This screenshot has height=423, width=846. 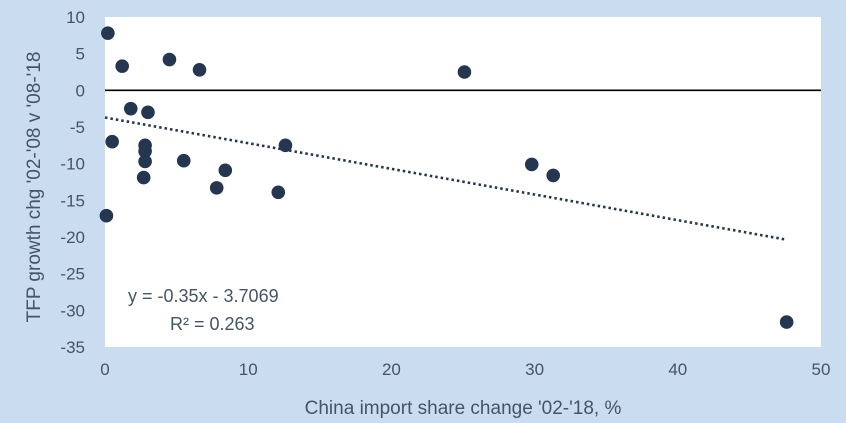 What do you see at coordinates (80, 54) in the screenshot?
I see `y-tick-label: 5` at bounding box center [80, 54].